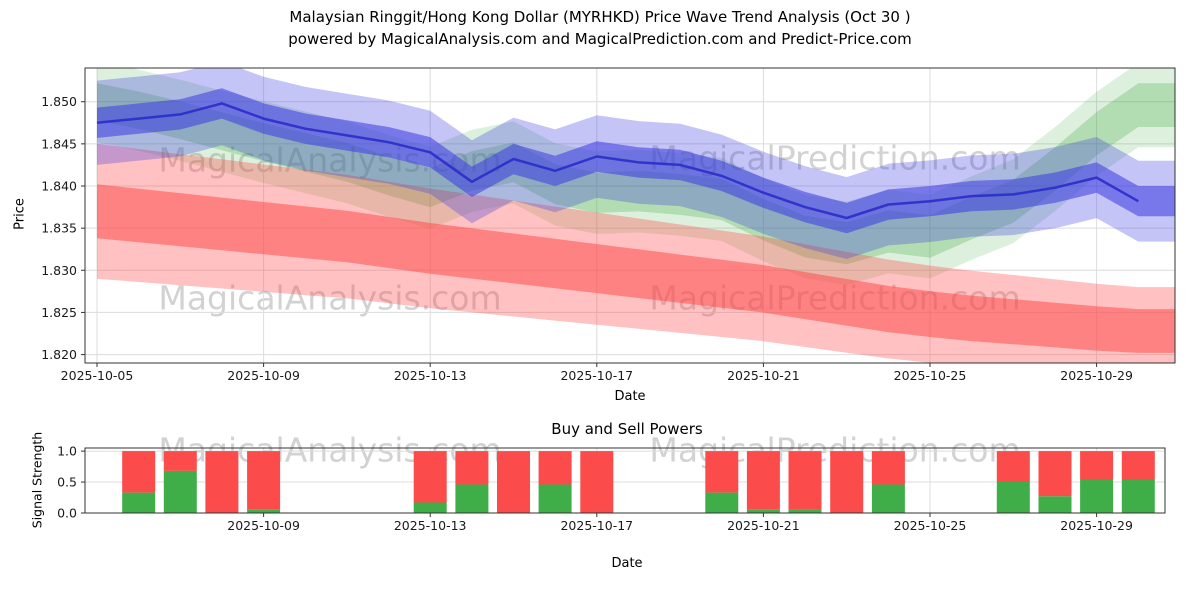  I want to click on svg-text: 1.845, so click(59, 143).